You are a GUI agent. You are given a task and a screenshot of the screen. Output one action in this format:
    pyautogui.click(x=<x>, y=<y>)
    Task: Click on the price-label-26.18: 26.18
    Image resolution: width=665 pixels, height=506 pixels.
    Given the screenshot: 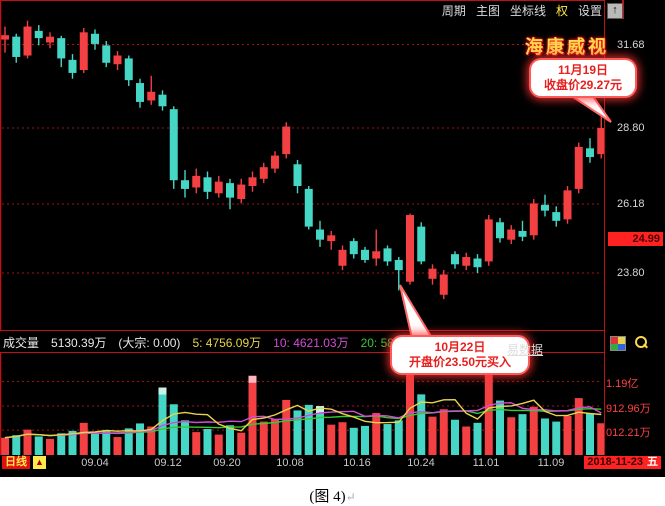 What is the action you would take?
    pyautogui.click(x=631, y=204)
    